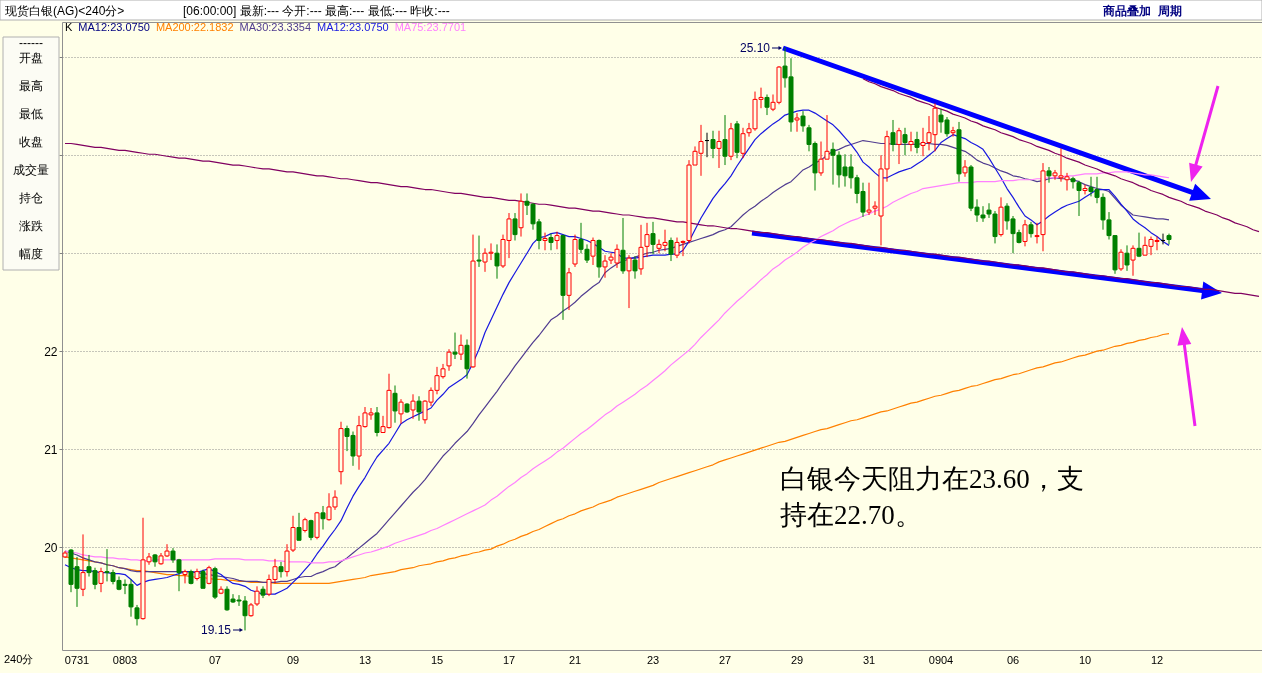 Image resolution: width=1262 pixels, height=673 pixels. I want to click on chart-title: 现货白银(AG)<240分>, so click(65, 11).